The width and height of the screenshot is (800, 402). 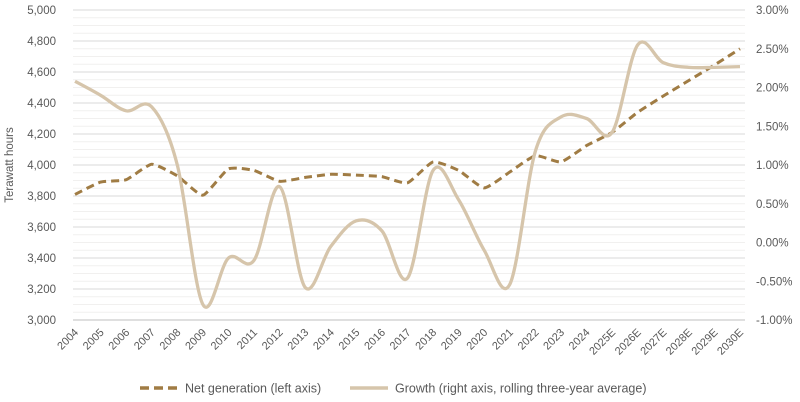 I want to click on right-axis-tick-label: 3.00%, so click(x=772, y=11).